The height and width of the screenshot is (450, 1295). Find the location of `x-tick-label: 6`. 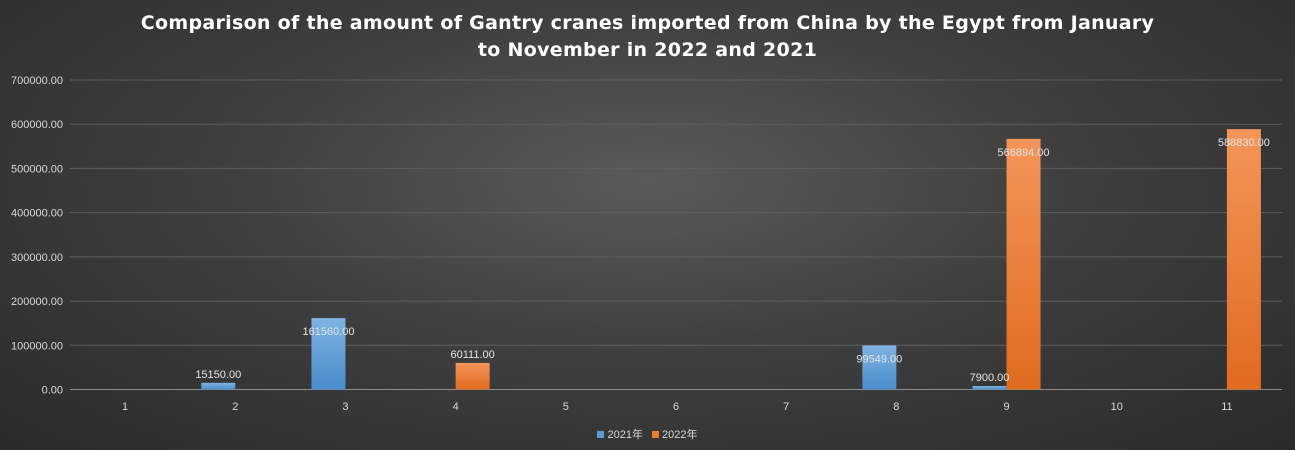

x-tick-label: 6 is located at coordinates (676, 407).